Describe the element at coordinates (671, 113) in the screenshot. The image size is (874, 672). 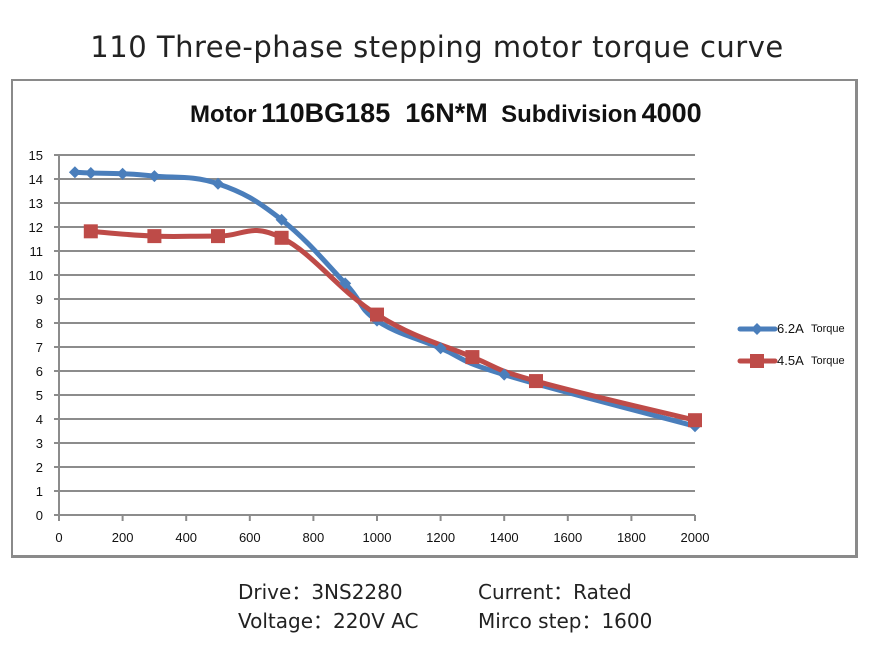
I see `chart-title-subdivision-value: 4000` at that location.